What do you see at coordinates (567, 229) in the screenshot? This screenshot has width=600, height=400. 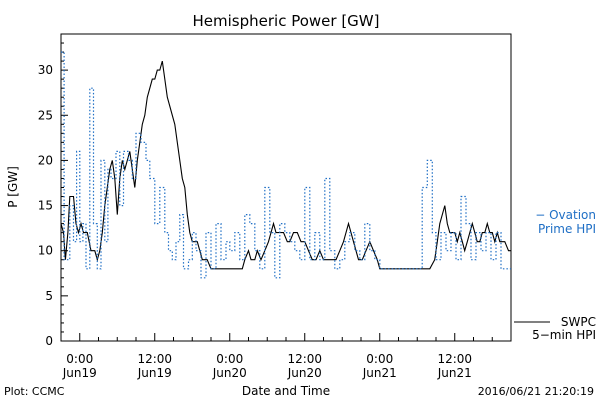 I see `legend-ovation-line2: Prime HPI` at bounding box center [567, 229].